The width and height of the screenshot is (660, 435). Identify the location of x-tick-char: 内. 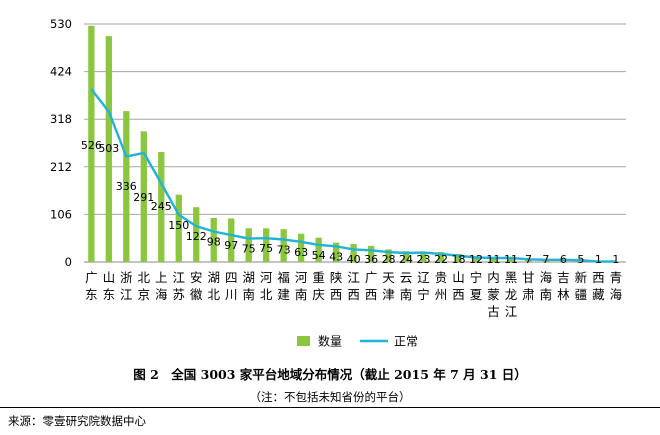
(493, 277).